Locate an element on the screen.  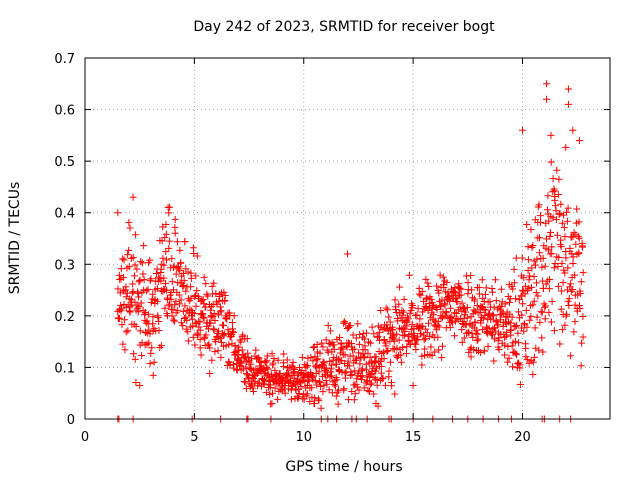
y-tick-label: 0.5 is located at coordinates (64, 162).